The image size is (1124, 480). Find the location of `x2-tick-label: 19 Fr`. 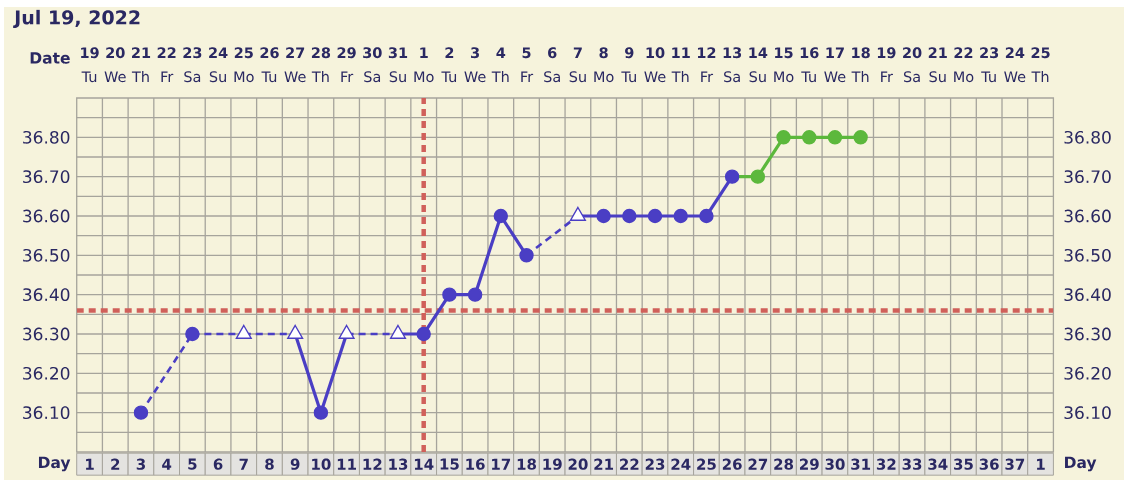

x2-tick-label: 19 Fr is located at coordinates (886, 64).